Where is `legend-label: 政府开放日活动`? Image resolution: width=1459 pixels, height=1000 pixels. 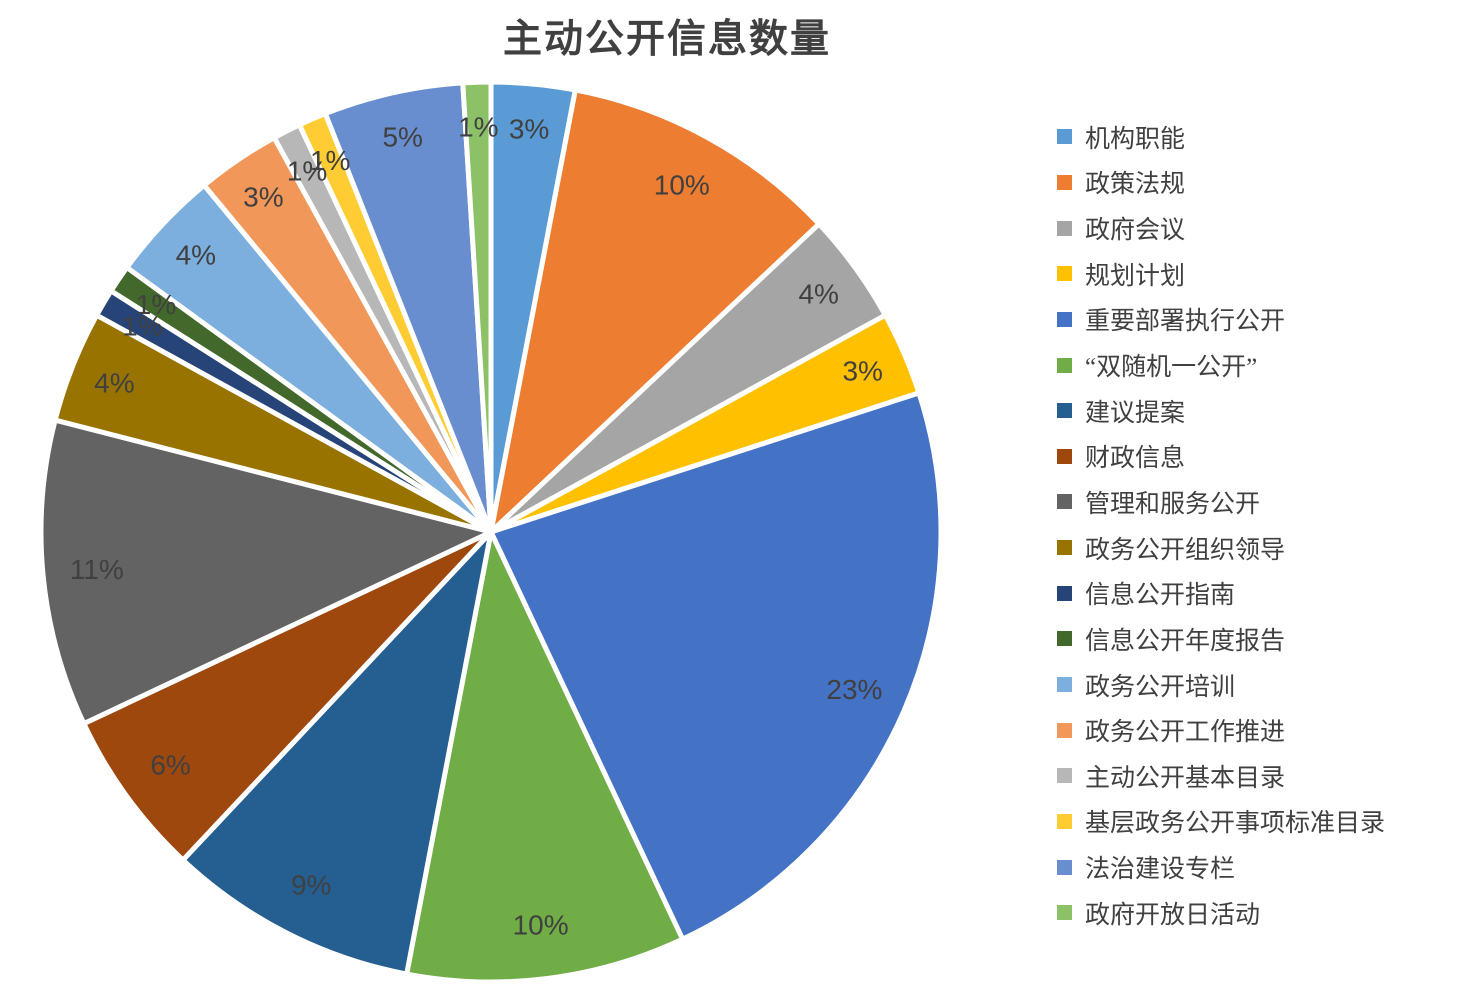
legend-label: 政府开放日活动 is located at coordinates (1173, 915).